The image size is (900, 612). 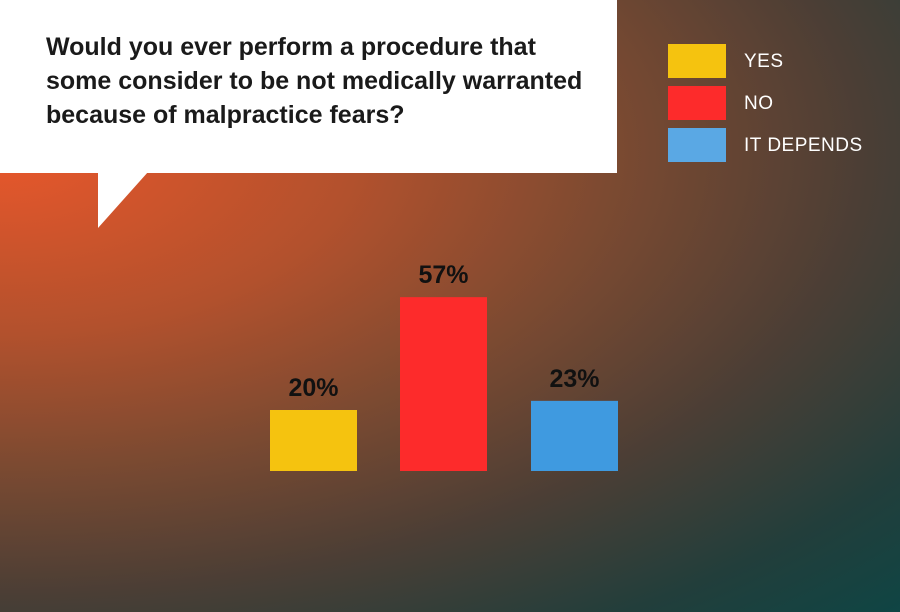 I want to click on value-label-yes: 20%, so click(x=313, y=388).